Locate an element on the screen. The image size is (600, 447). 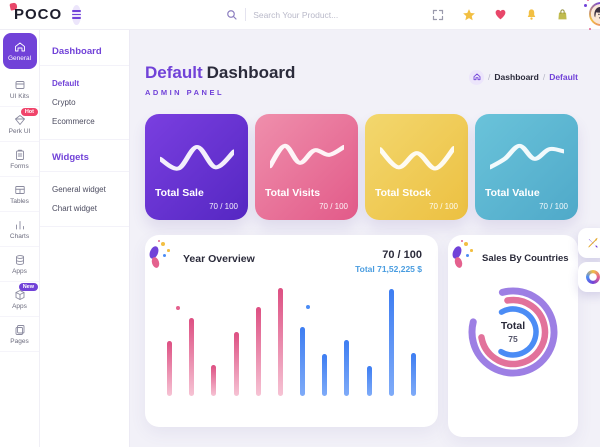
sidebar-item-forms: Forms is located at coordinates (19, 159).